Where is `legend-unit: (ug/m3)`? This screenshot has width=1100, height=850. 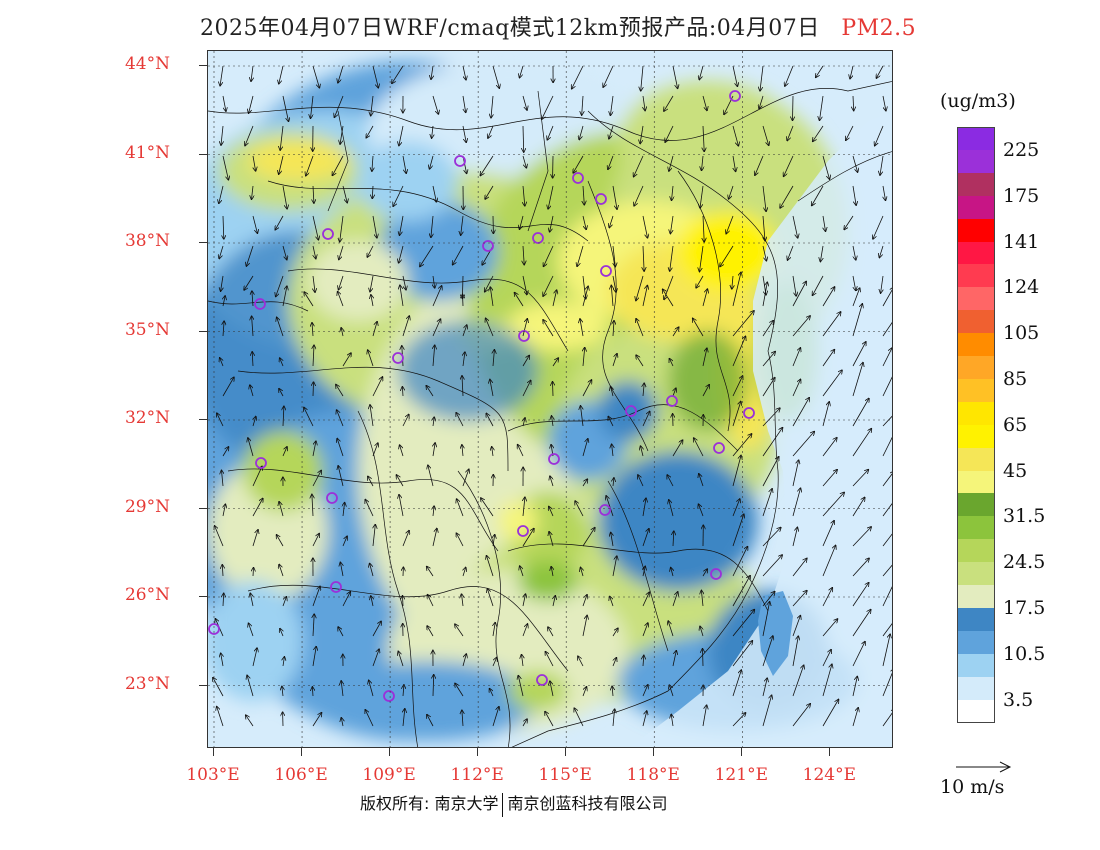
legend-unit: (ug/m3) is located at coordinates (978, 101).